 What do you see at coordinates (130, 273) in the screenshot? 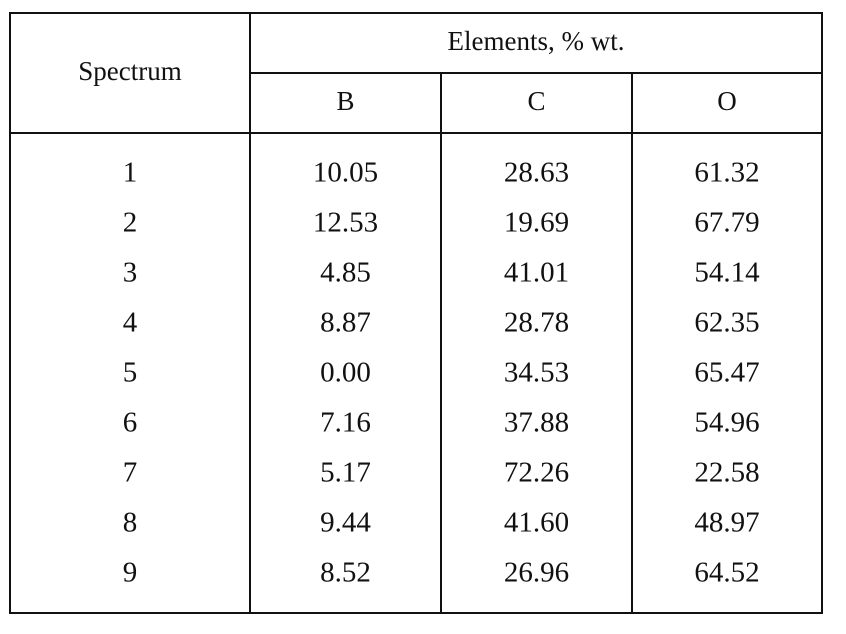
I see `row-label: 3` at bounding box center [130, 273].